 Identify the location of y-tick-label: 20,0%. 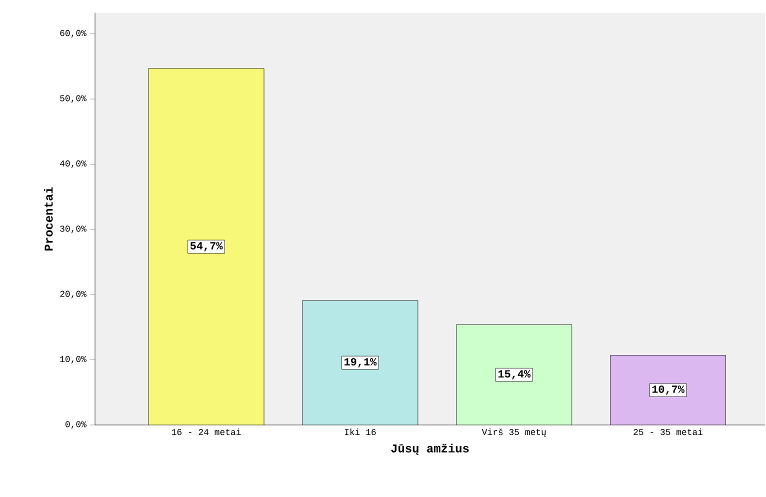
(73, 294).